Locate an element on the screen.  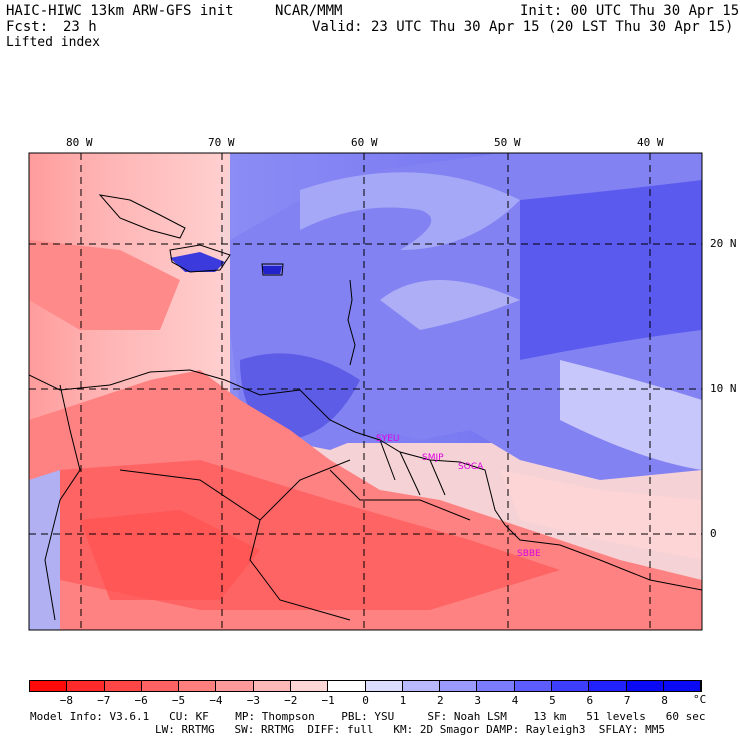
lon-label-60w: 60 W is located at coordinates (364, 142).